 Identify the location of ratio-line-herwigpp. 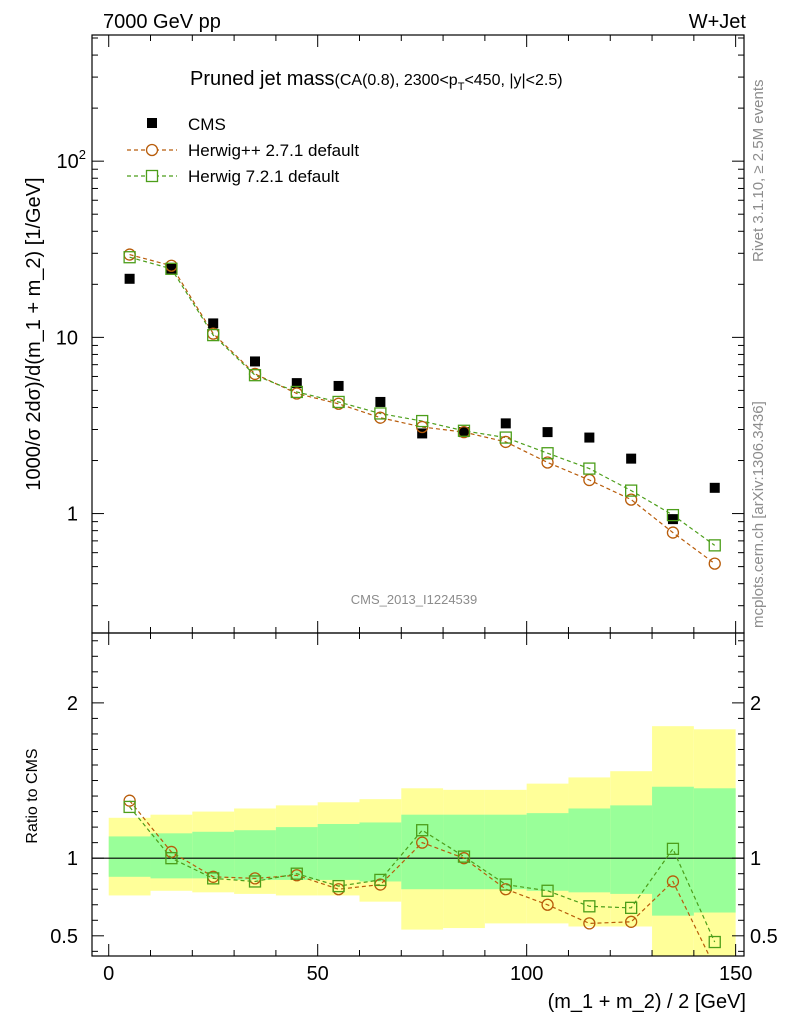
(420, 878).